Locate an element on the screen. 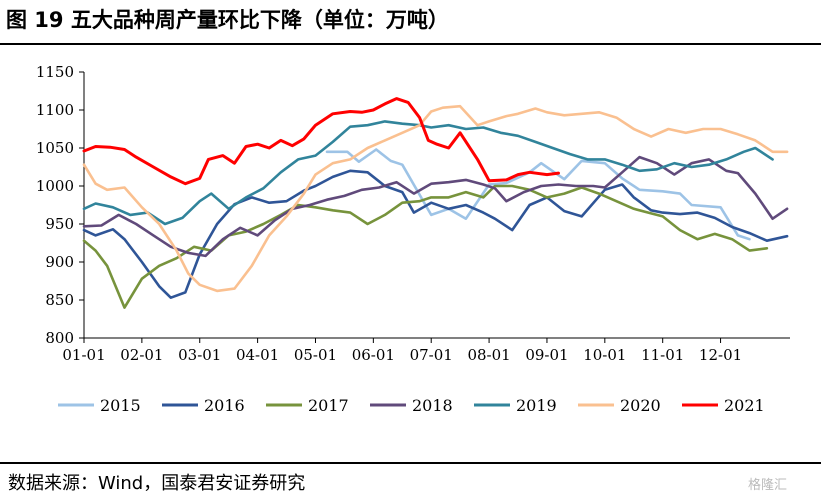  legend-label-2021: 2021 is located at coordinates (744, 405).